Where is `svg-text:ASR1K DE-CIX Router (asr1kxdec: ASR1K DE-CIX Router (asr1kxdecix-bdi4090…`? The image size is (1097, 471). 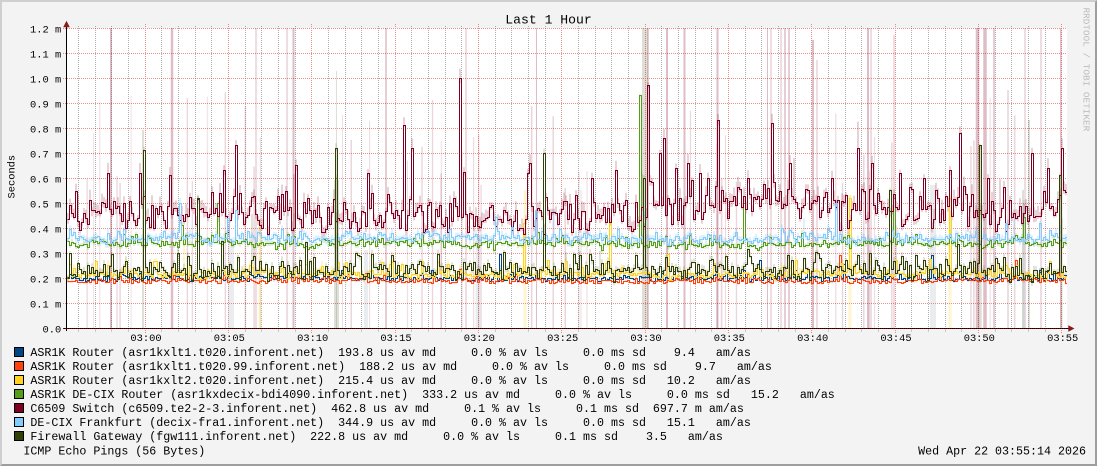 svg-text:ASR1K DE-CIX Router (asr1kxdec: ASR1K DE-CIX Router (asr1kxdecix-bdi4090… is located at coordinates (432, 395).